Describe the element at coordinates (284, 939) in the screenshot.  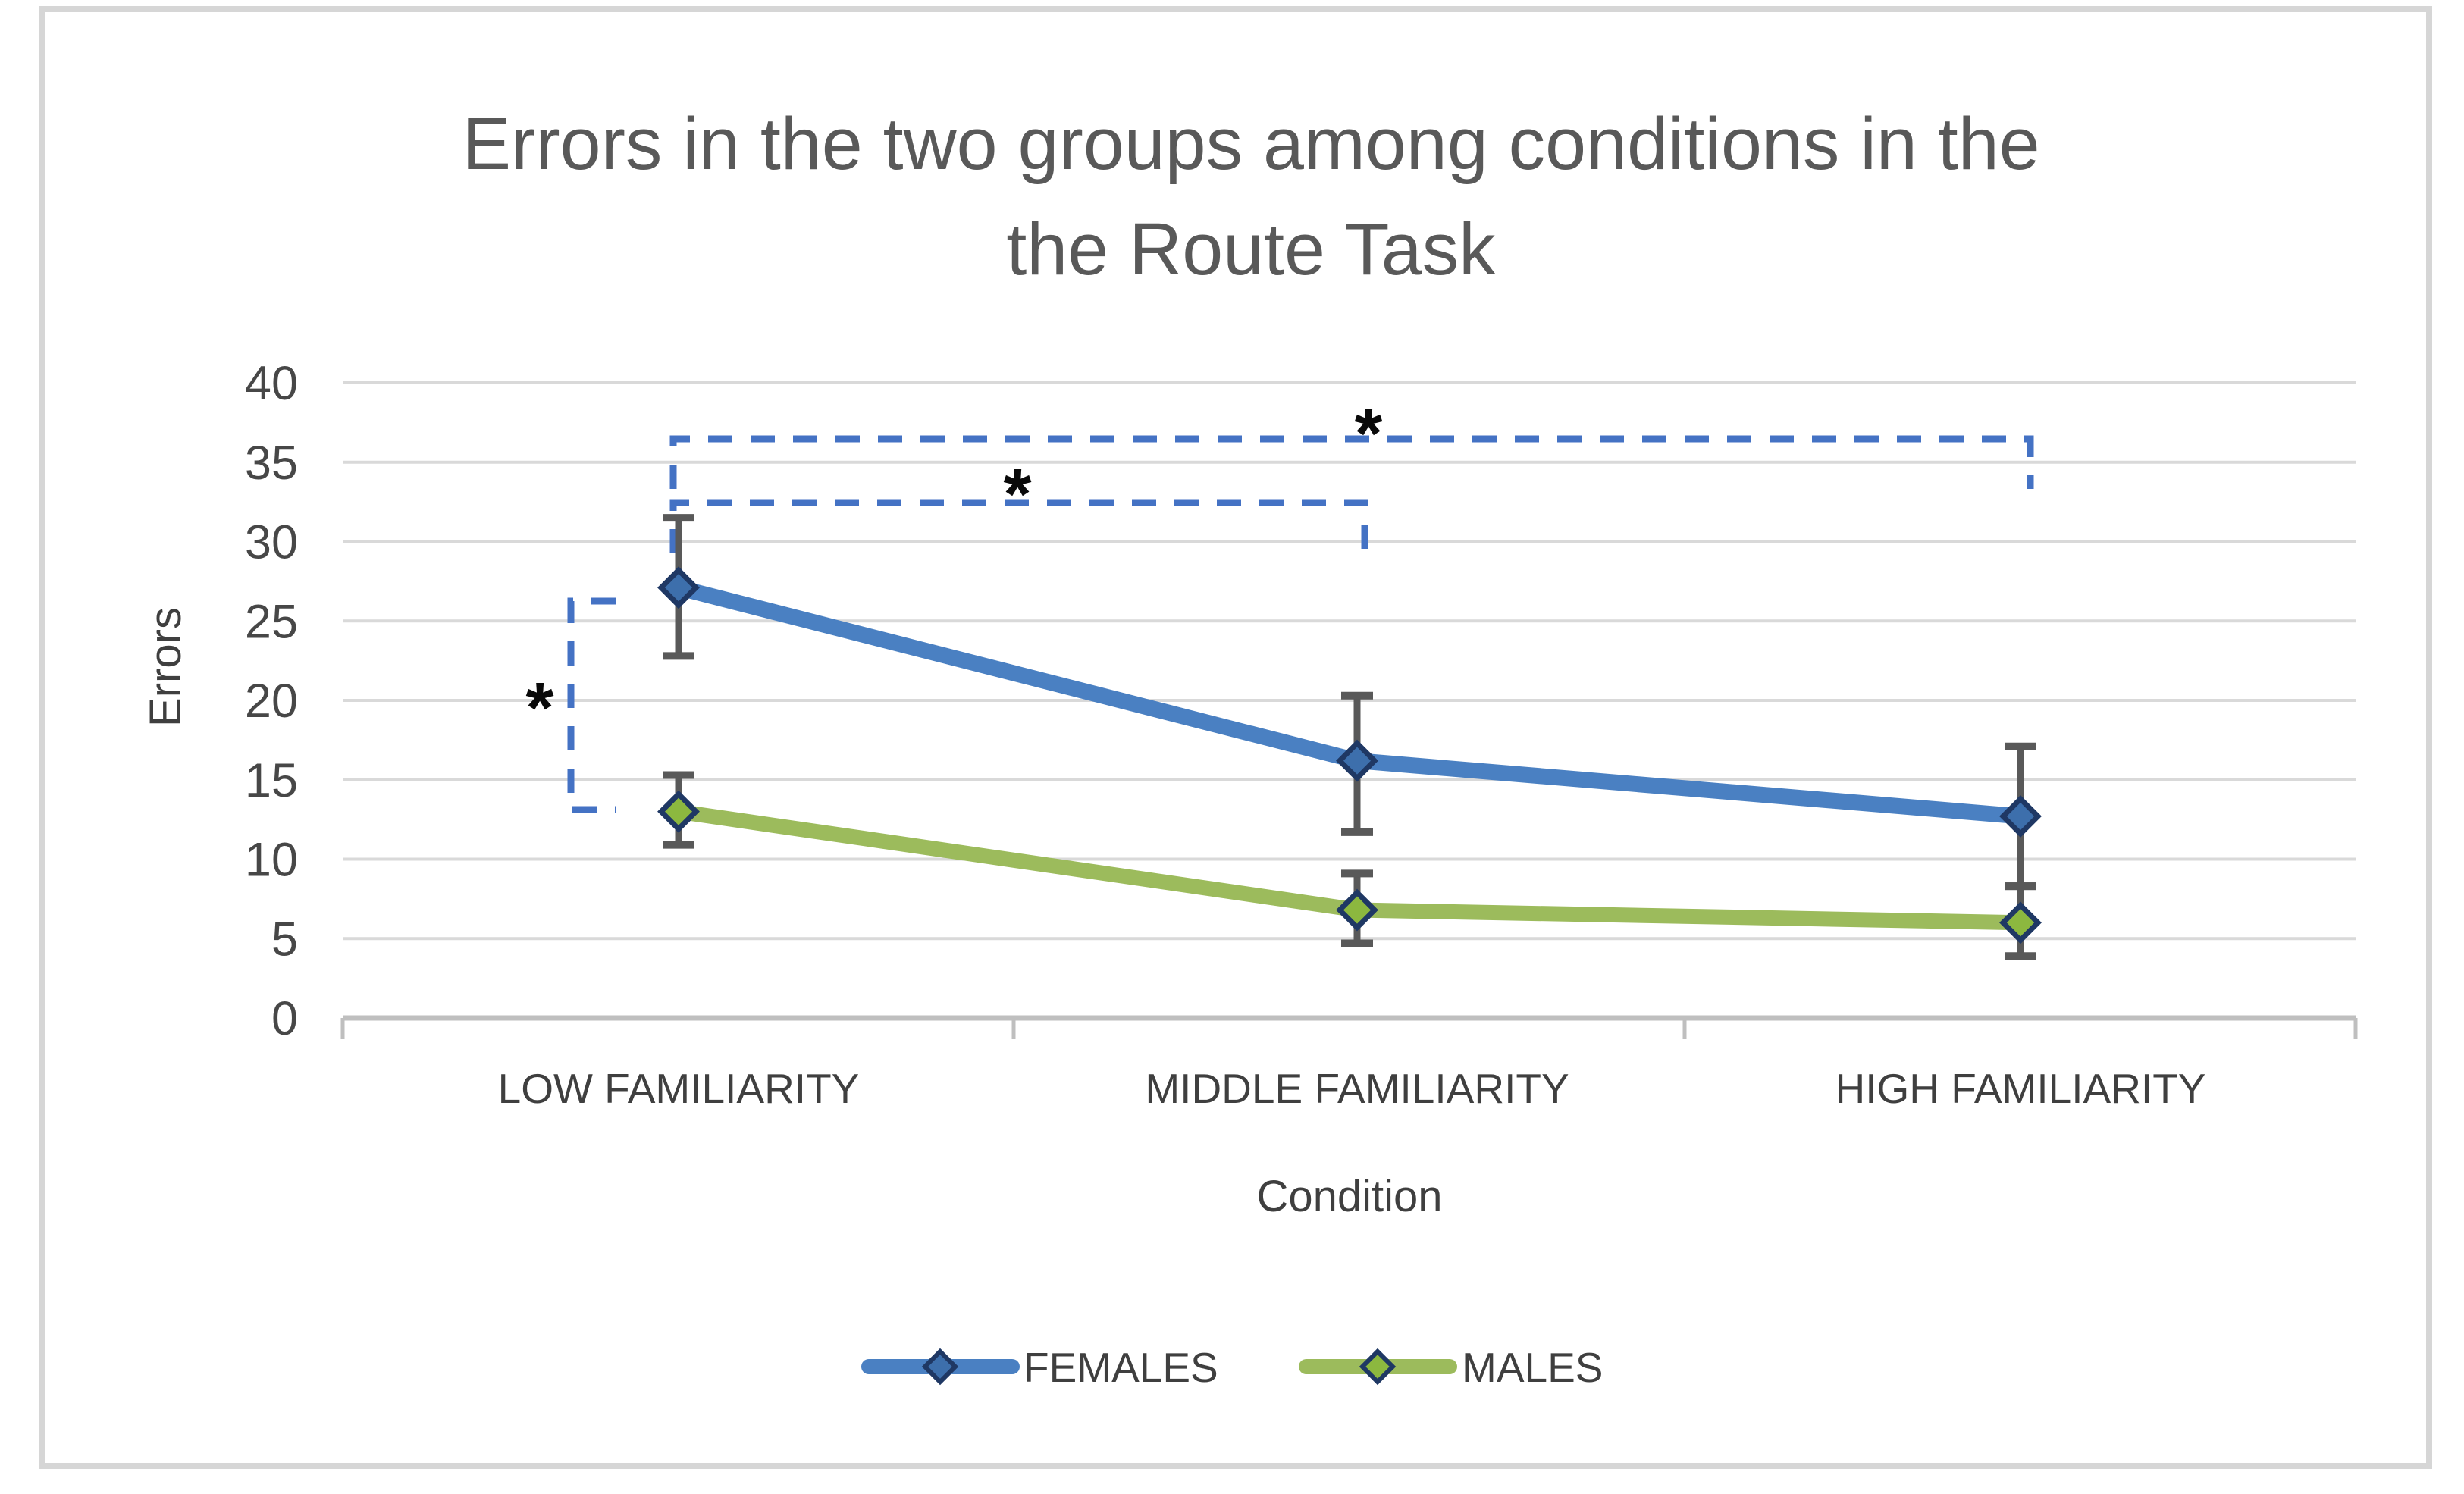
I see `y-tick-label: 5` at that location.